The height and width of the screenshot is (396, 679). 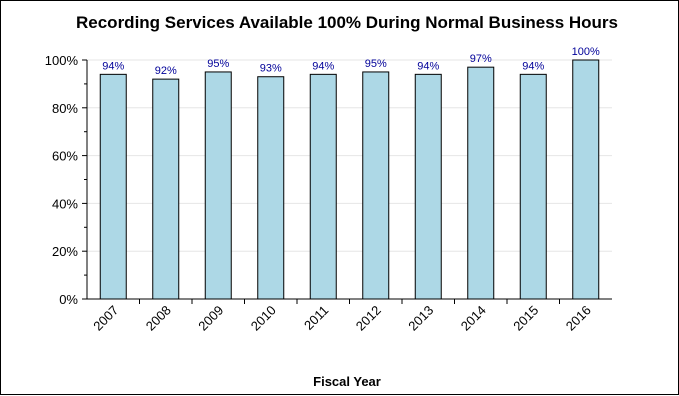 I want to click on x-tick-label: 2012, so click(x=368, y=318).